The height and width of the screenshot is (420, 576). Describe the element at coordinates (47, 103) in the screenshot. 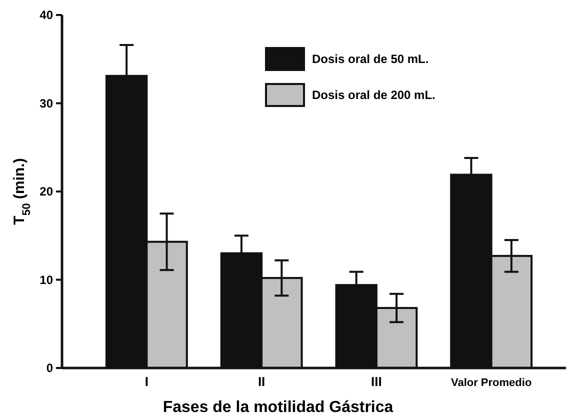

I see `y-tick-label: 30` at that location.